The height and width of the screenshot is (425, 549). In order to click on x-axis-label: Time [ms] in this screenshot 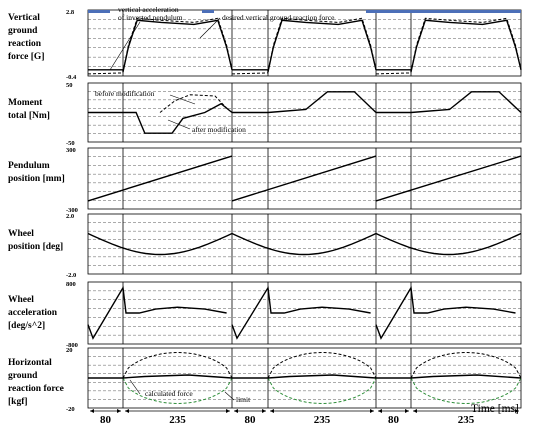, I will do `click(495, 409)`.